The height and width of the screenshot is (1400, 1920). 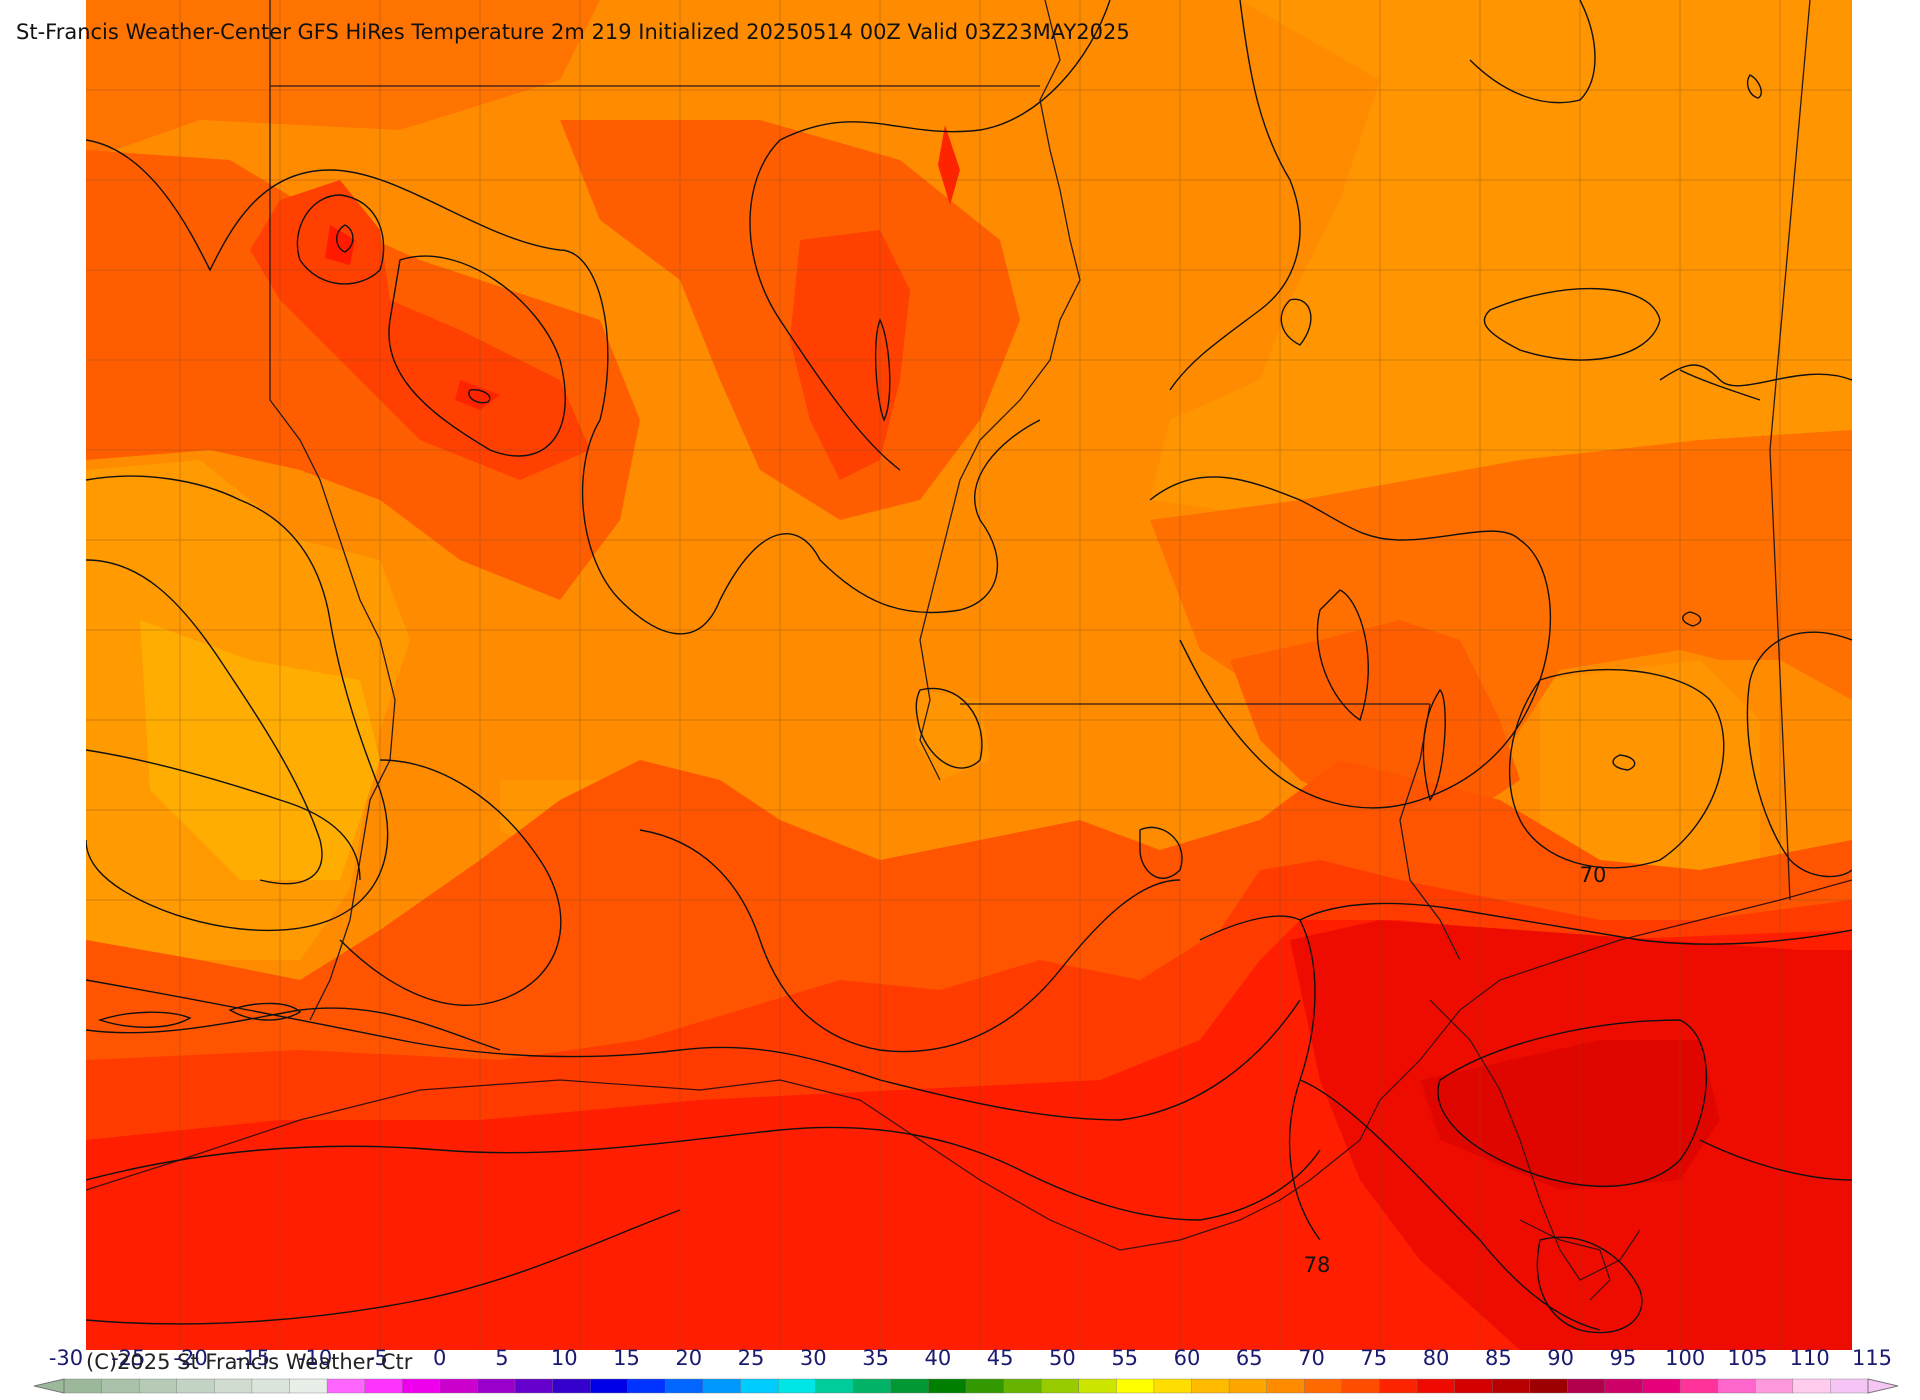 What do you see at coordinates (1883, 1386) in the screenshot?
I see `colorbar-max-arrow` at bounding box center [1883, 1386].